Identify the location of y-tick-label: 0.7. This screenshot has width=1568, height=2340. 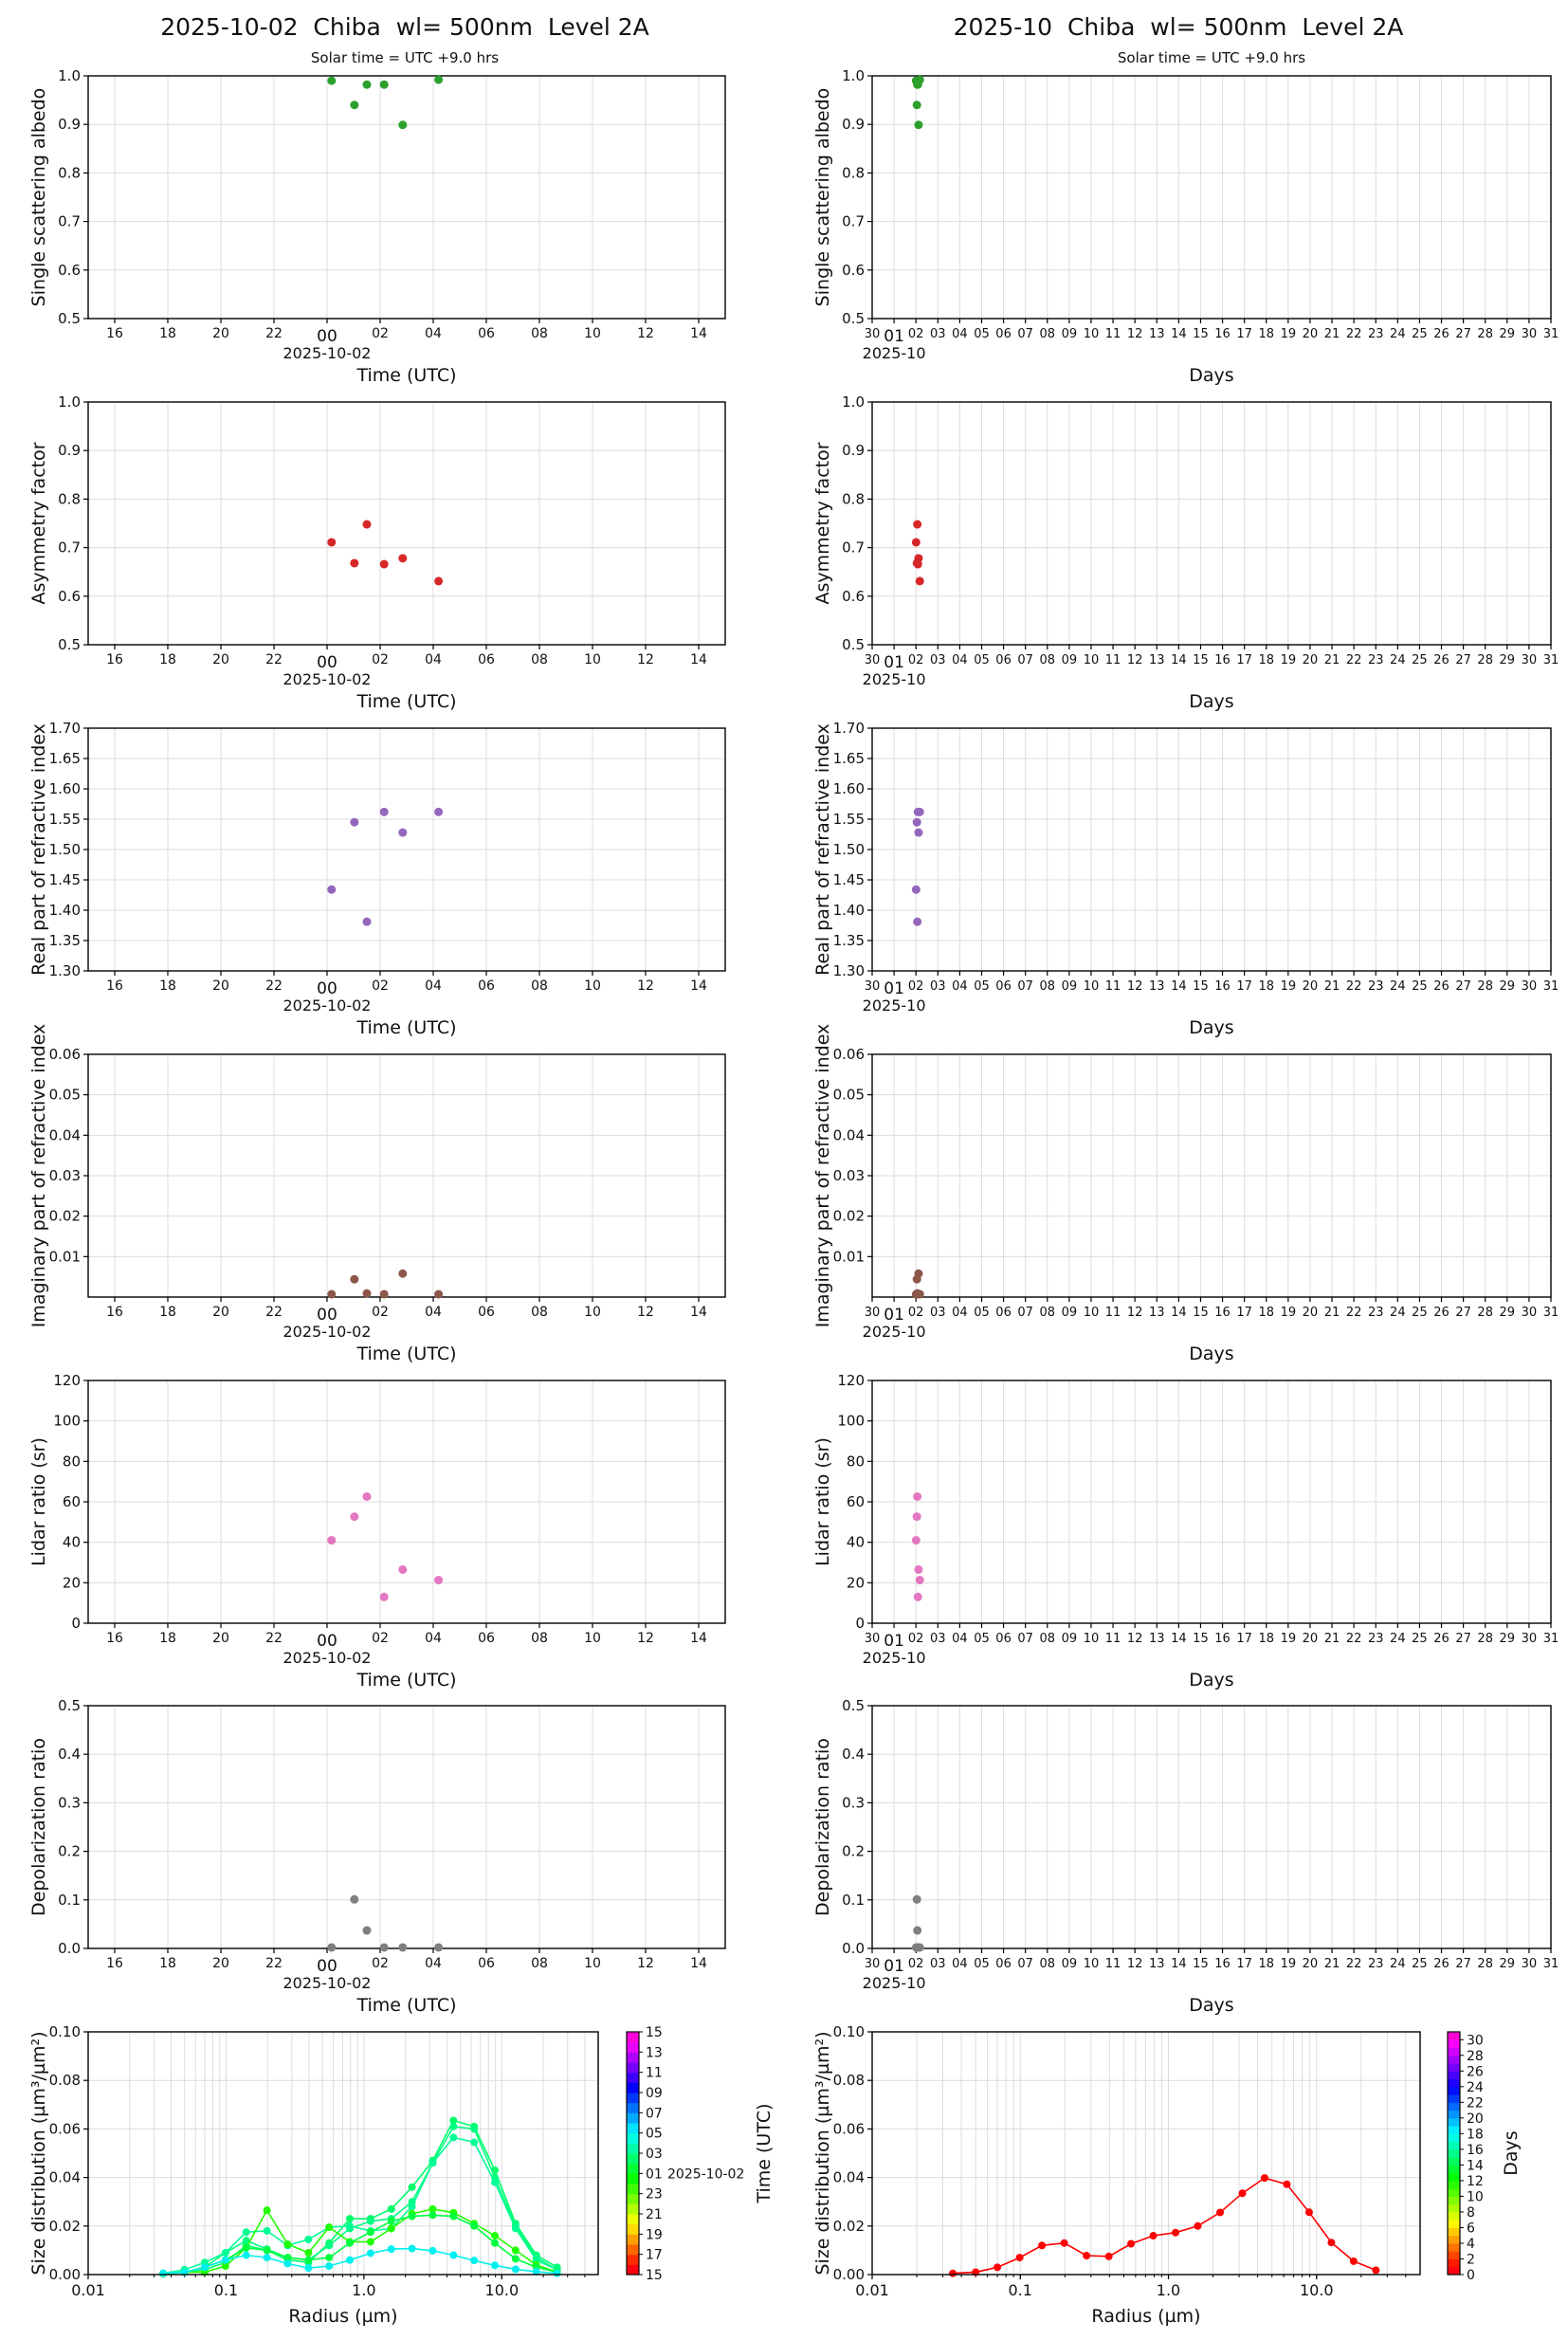
(853, 221).